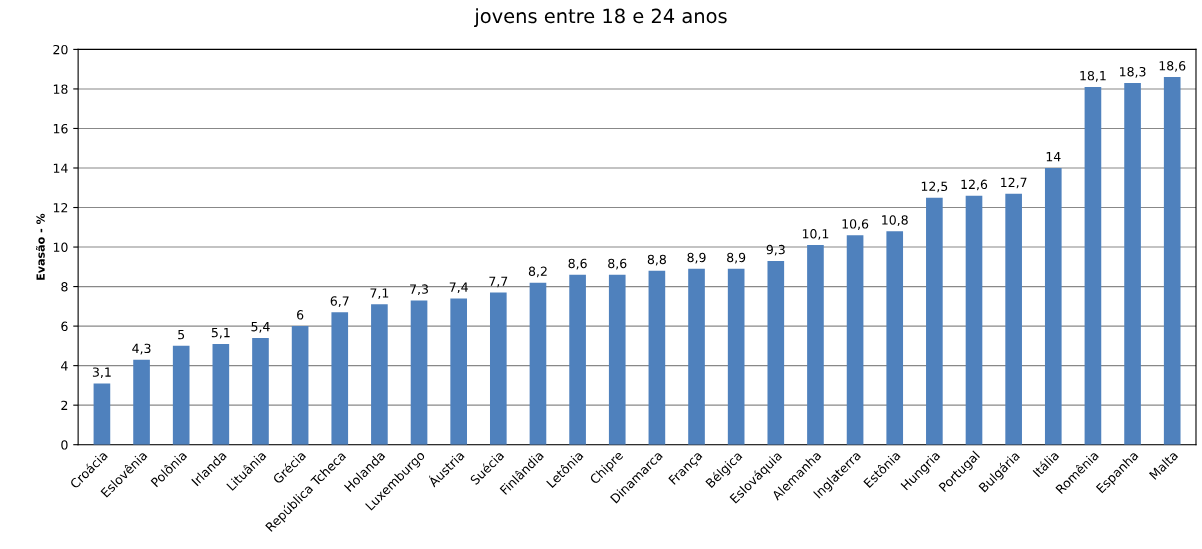 This screenshot has height=549, width=1202. What do you see at coordinates (600, 18) in the screenshot?
I see `chart-title: jovens entre 18 e 24 anos` at bounding box center [600, 18].